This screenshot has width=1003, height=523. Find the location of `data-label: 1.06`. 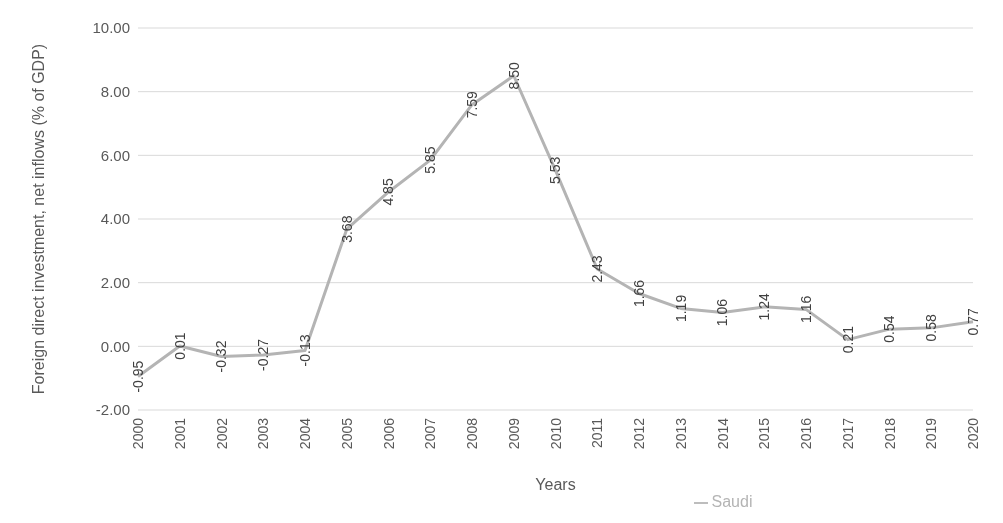

data-label: 1.06 is located at coordinates (722, 312).